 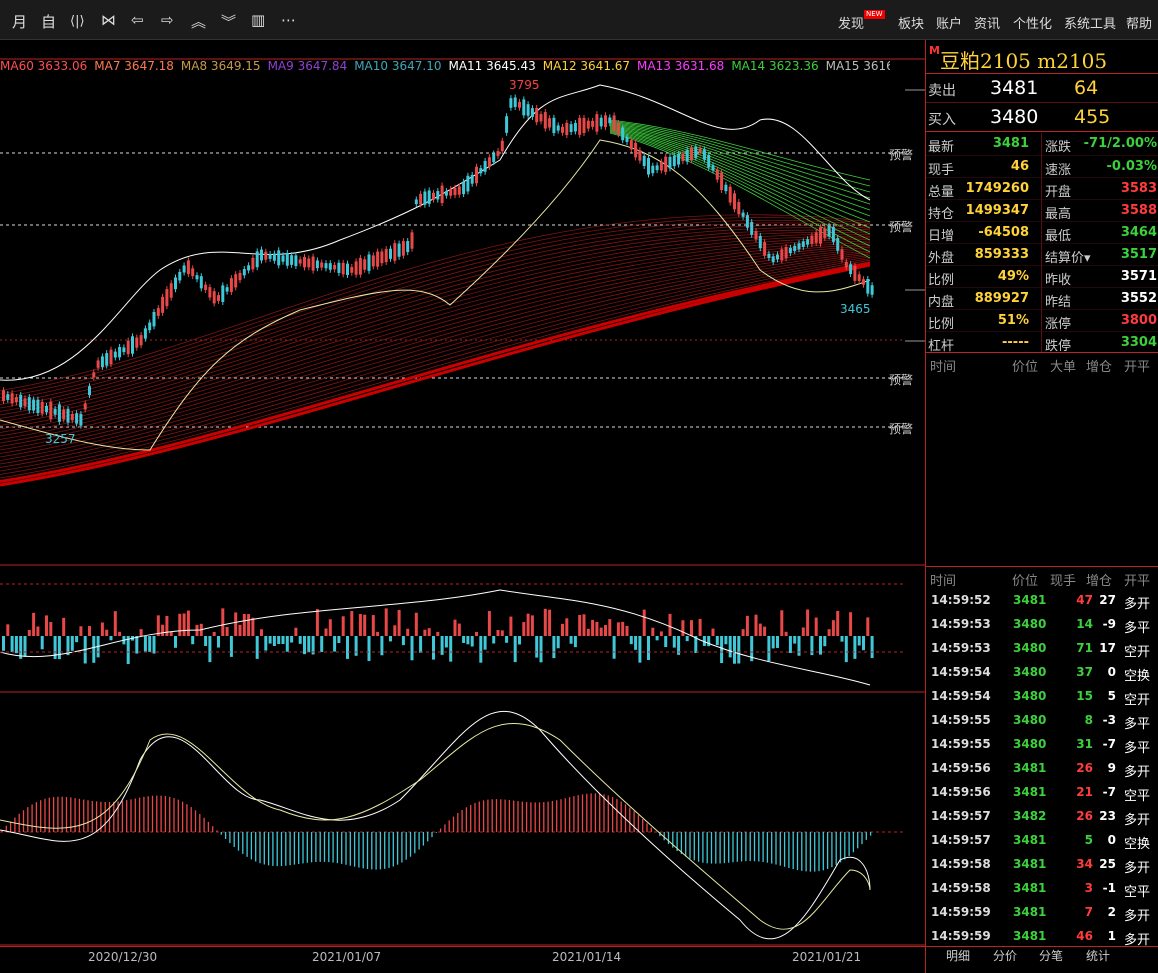 What do you see at coordinates (199, 22) in the screenshot?
I see `up-button: ︽` at bounding box center [199, 22].